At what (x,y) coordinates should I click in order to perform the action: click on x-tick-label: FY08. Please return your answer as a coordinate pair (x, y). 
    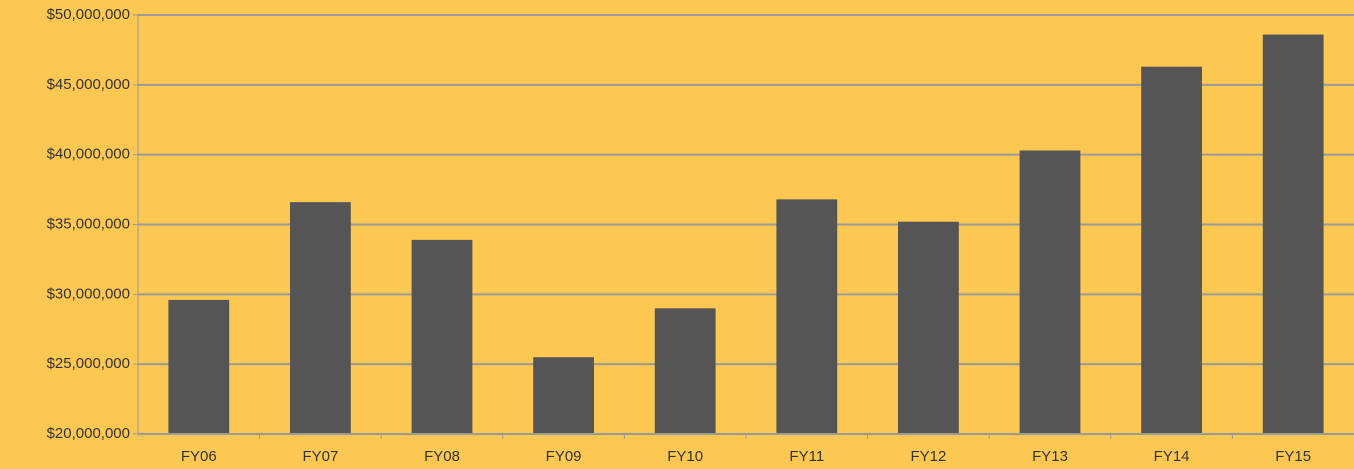
    Looking at the image, I should click on (442, 456).